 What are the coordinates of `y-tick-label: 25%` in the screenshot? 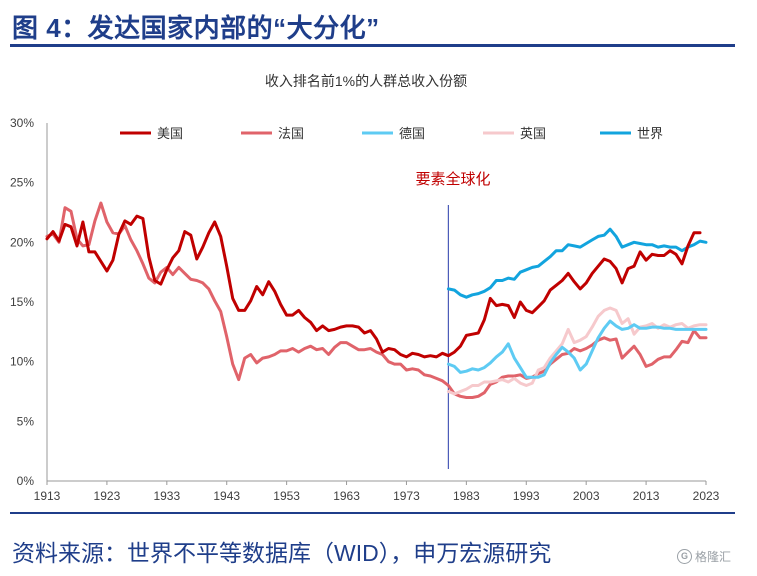 It's located at (22, 183).